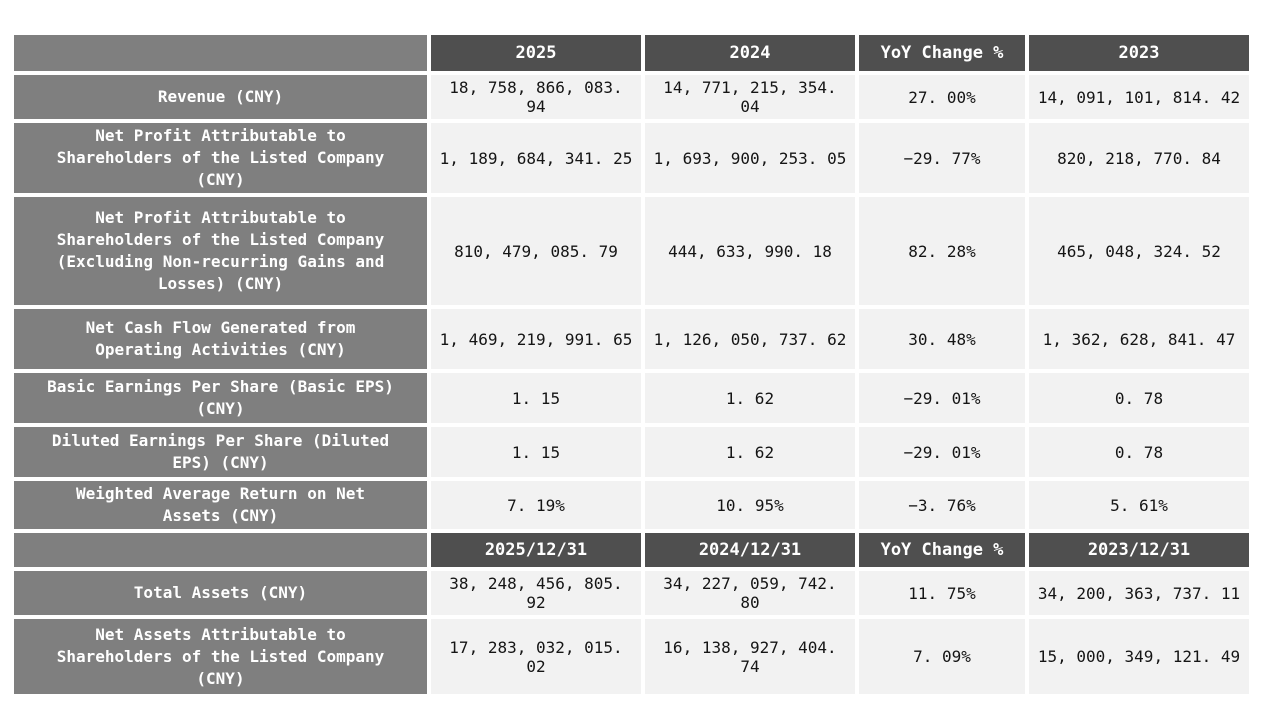 The image size is (1280, 720). I want to click on row-label: Total Assets (CNY), so click(220, 593).